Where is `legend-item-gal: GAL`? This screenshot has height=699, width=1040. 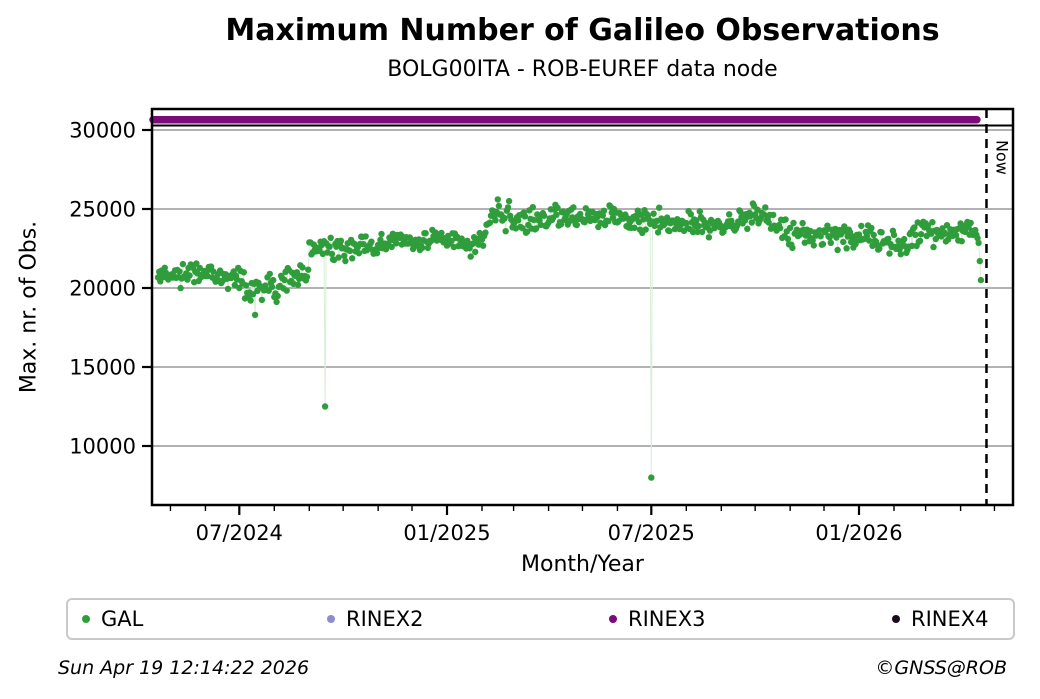
legend-item-gal: GAL is located at coordinates (112, 619).